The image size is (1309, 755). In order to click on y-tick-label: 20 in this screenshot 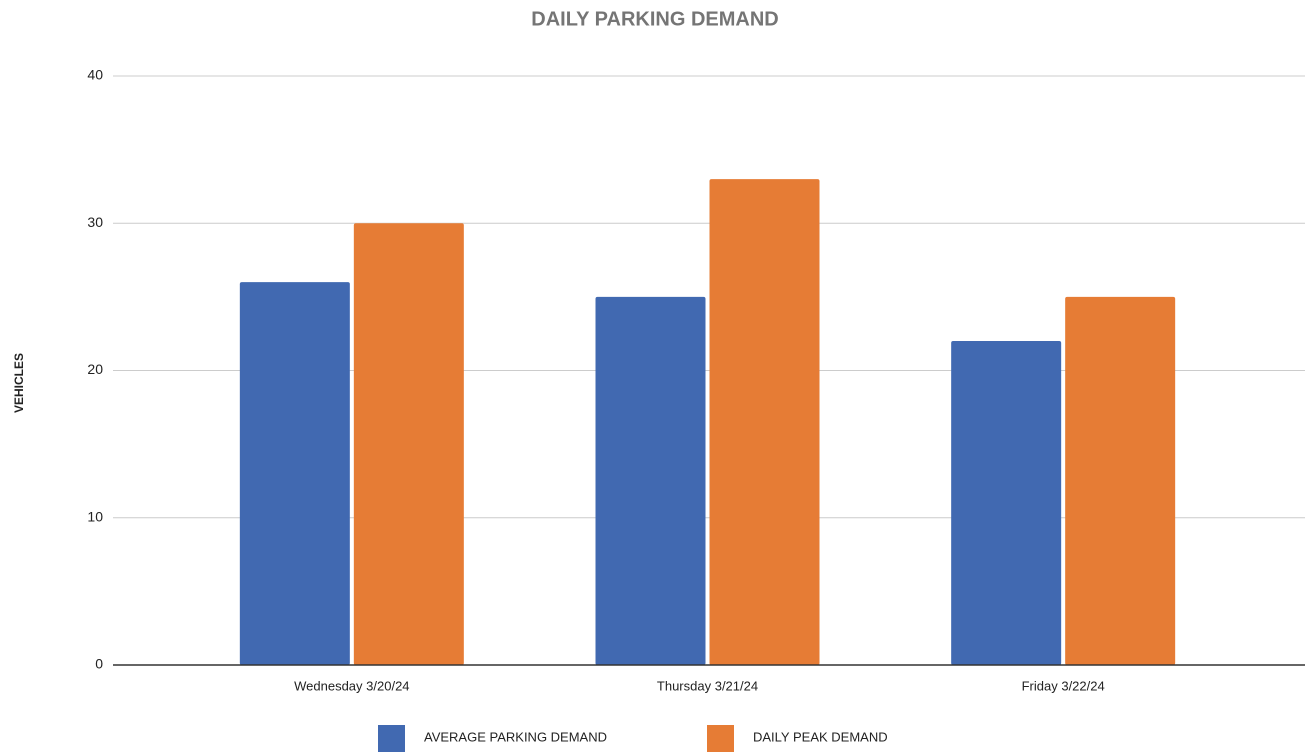, I will do `click(95, 369)`.